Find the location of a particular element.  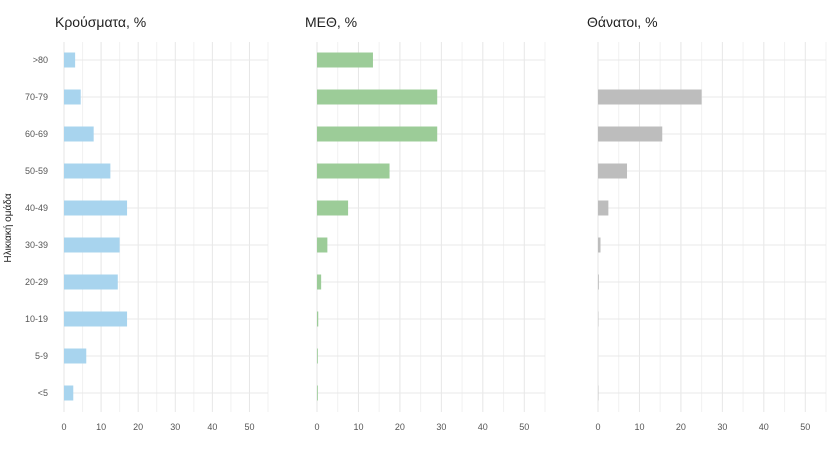

y-tick-label: 30-39 is located at coordinates (36, 245).